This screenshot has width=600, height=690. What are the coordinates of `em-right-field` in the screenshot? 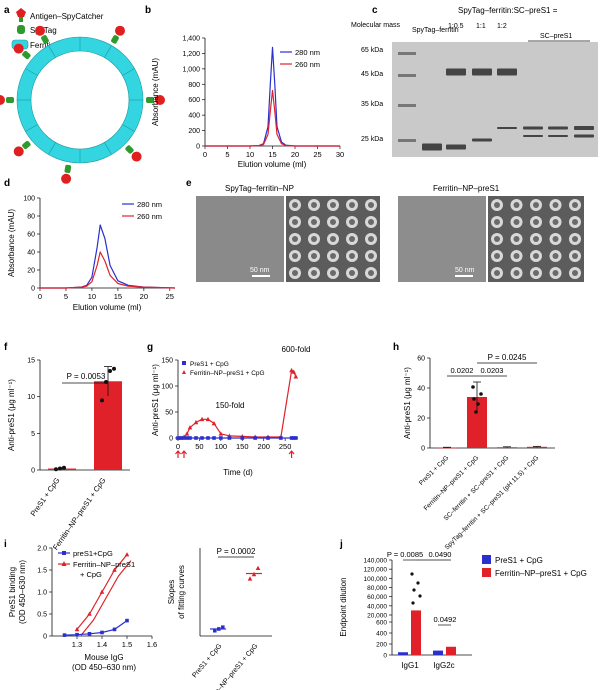 It's located at (442, 239).